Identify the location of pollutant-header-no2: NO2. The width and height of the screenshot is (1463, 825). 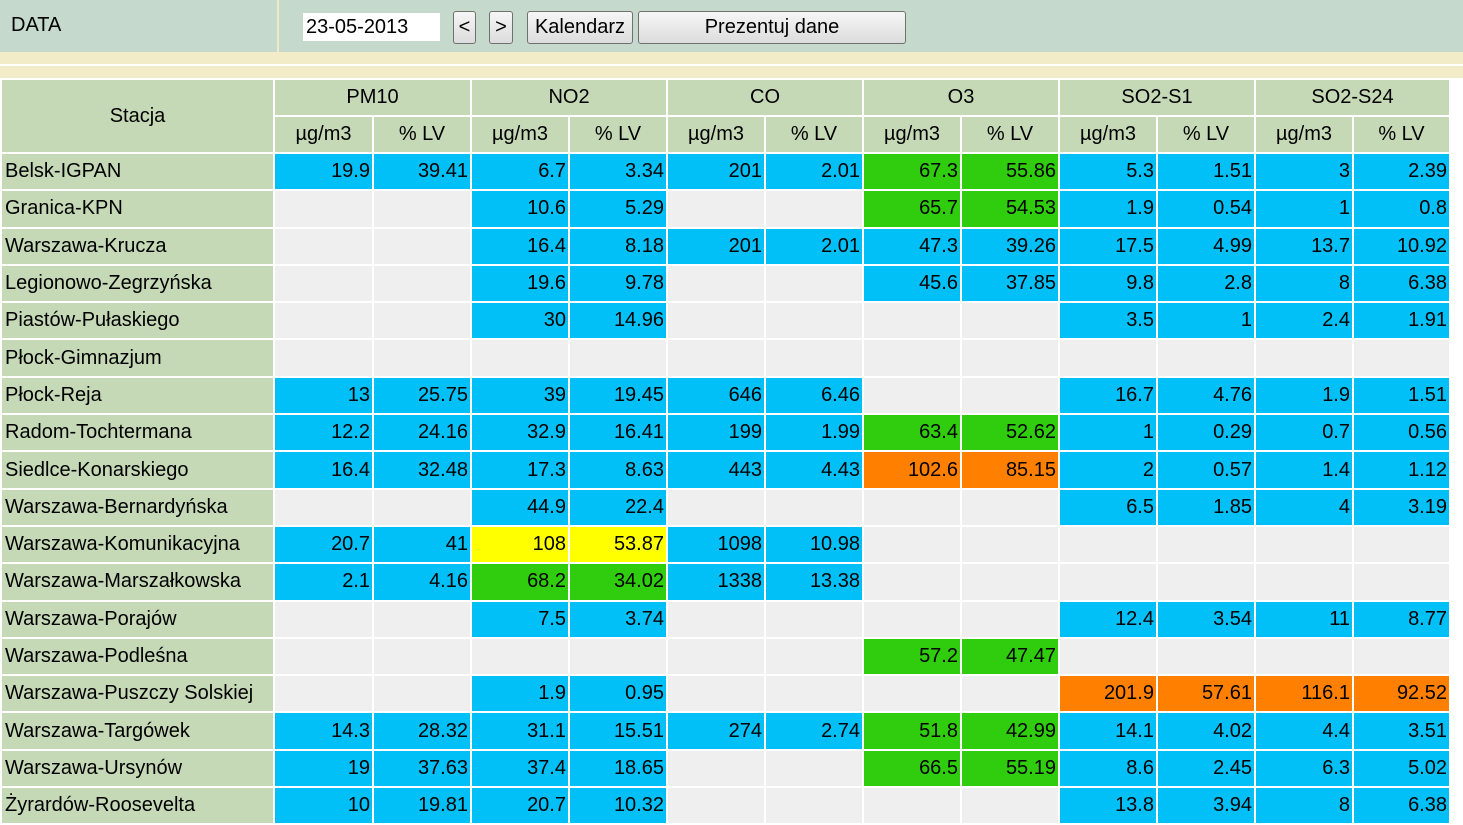
(569, 97).